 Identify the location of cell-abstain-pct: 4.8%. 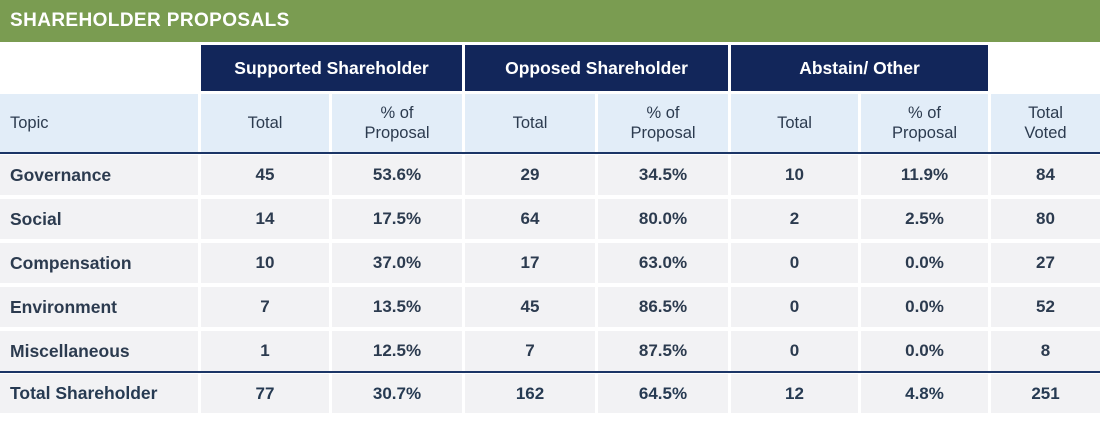
(924, 393).